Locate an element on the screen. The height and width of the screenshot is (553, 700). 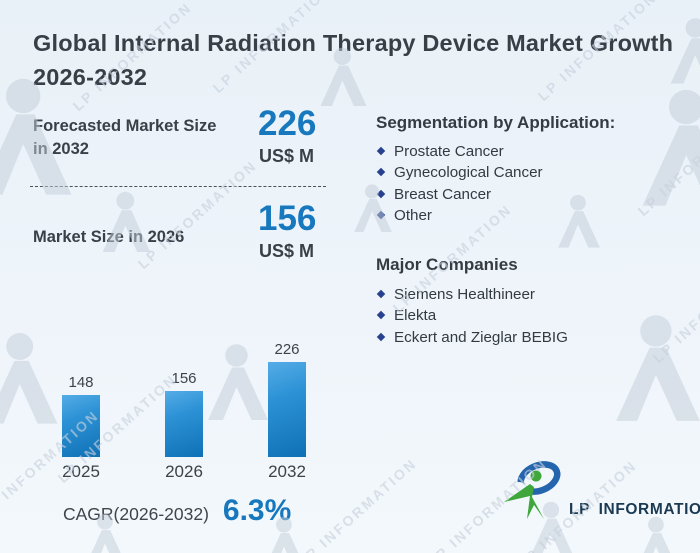
bar-group-2025: 148 2025 is located at coordinates (81, 428).